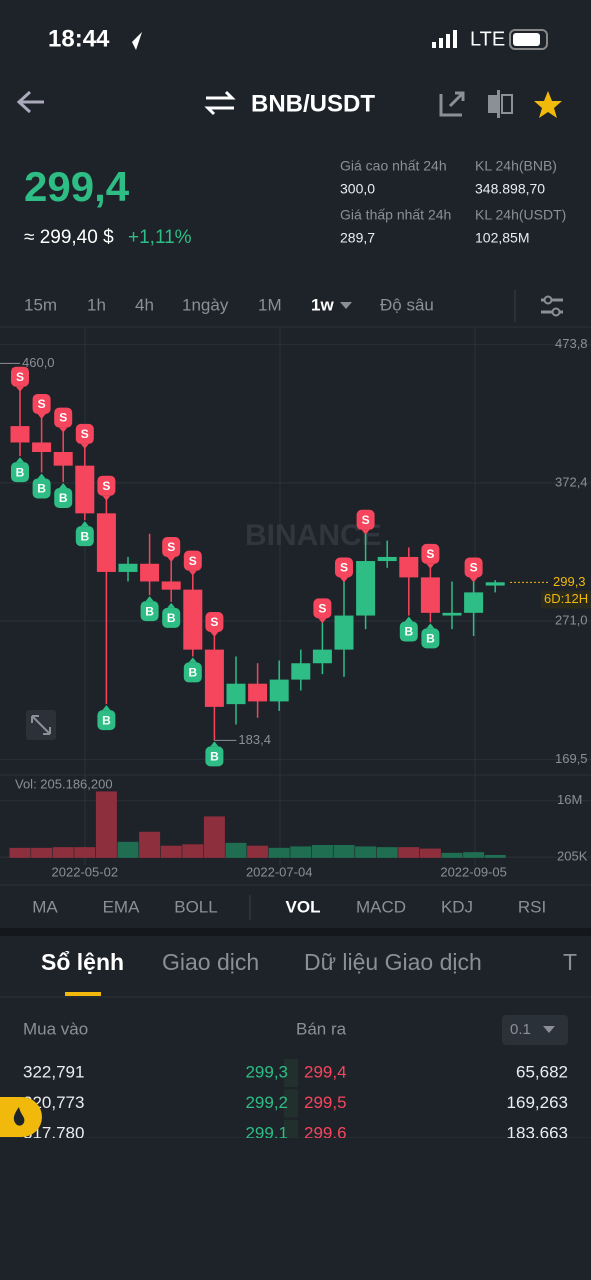 The height and width of the screenshot is (1280, 591). Describe the element at coordinates (444, 39) in the screenshot. I see `signal-icon` at that location.